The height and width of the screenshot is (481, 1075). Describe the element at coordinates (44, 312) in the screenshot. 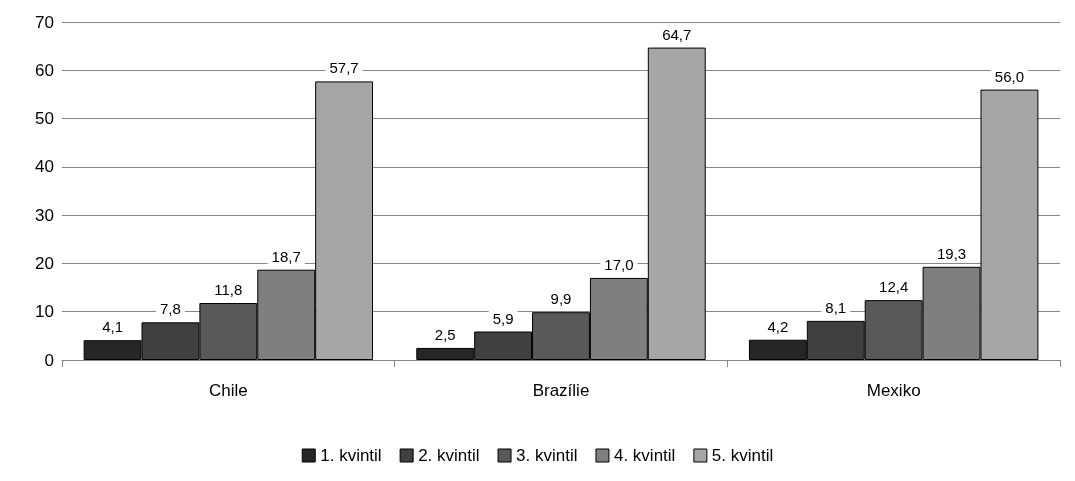

I see `y-tick-label: 10` at that location.